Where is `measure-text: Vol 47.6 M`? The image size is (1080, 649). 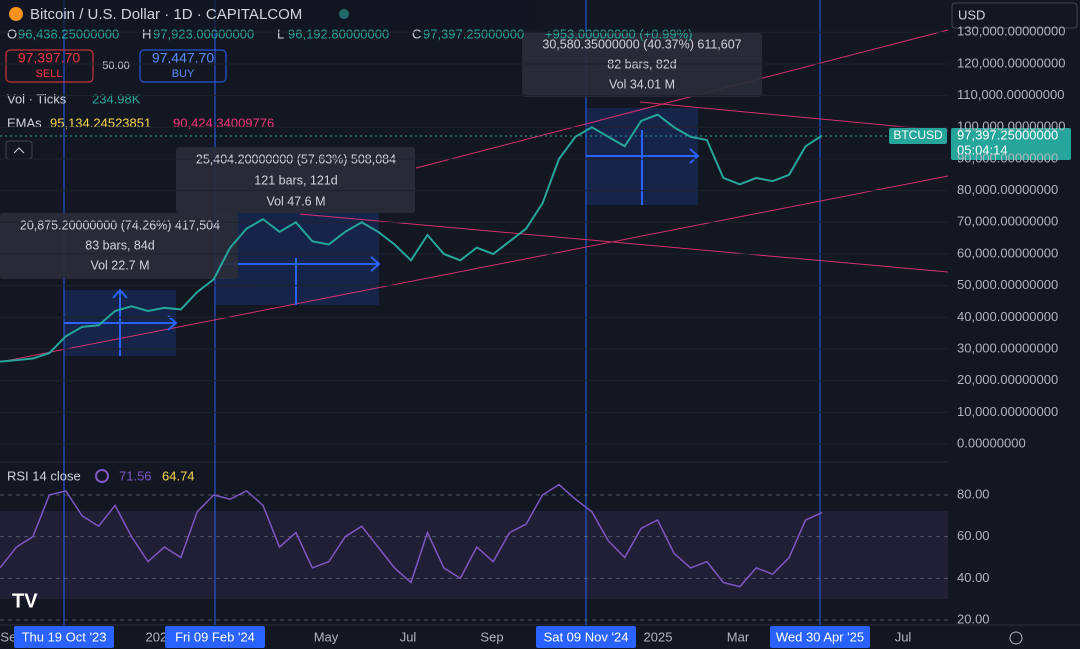 measure-text: Vol 47.6 M is located at coordinates (295, 201).